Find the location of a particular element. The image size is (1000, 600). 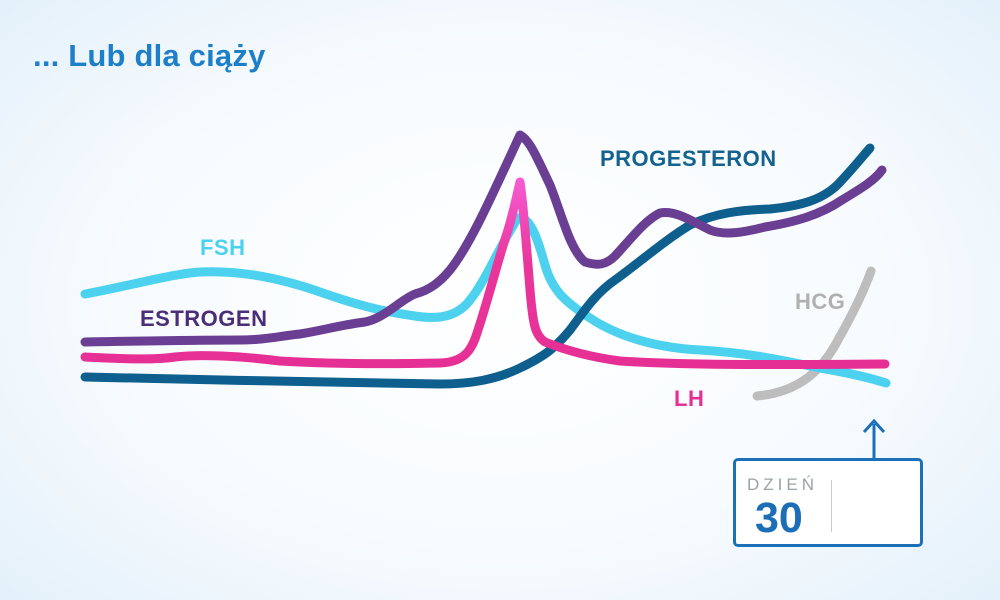

fsh-label: FSH is located at coordinates (223, 247).